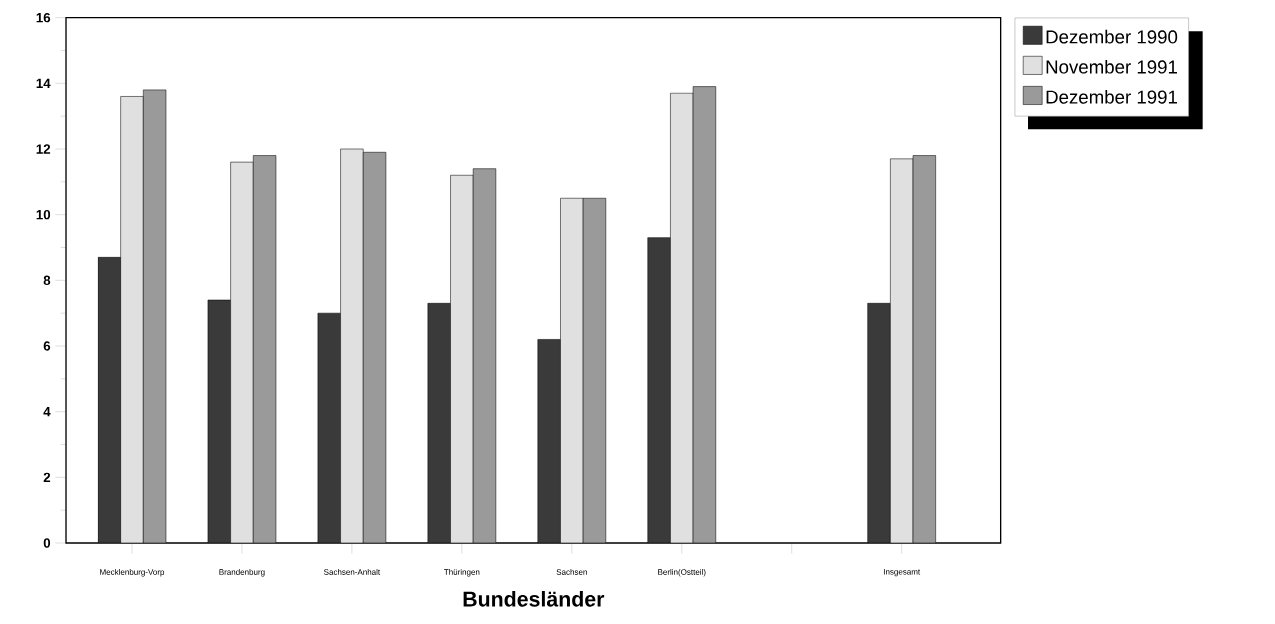 This screenshot has height=624, width=1275. Describe the element at coordinates (47, 346) in the screenshot. I see `y-tick-label: 6` at that location.